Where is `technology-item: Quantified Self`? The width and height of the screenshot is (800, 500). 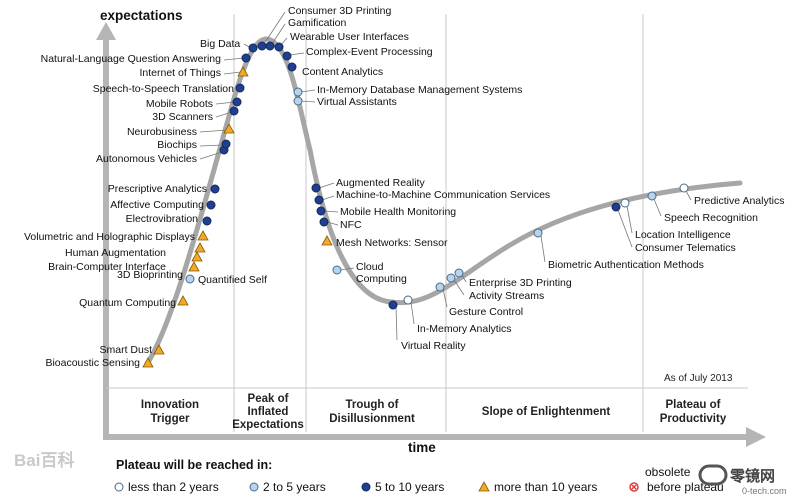 technology-item: Quantified Self is located at coordinates (226, 280).